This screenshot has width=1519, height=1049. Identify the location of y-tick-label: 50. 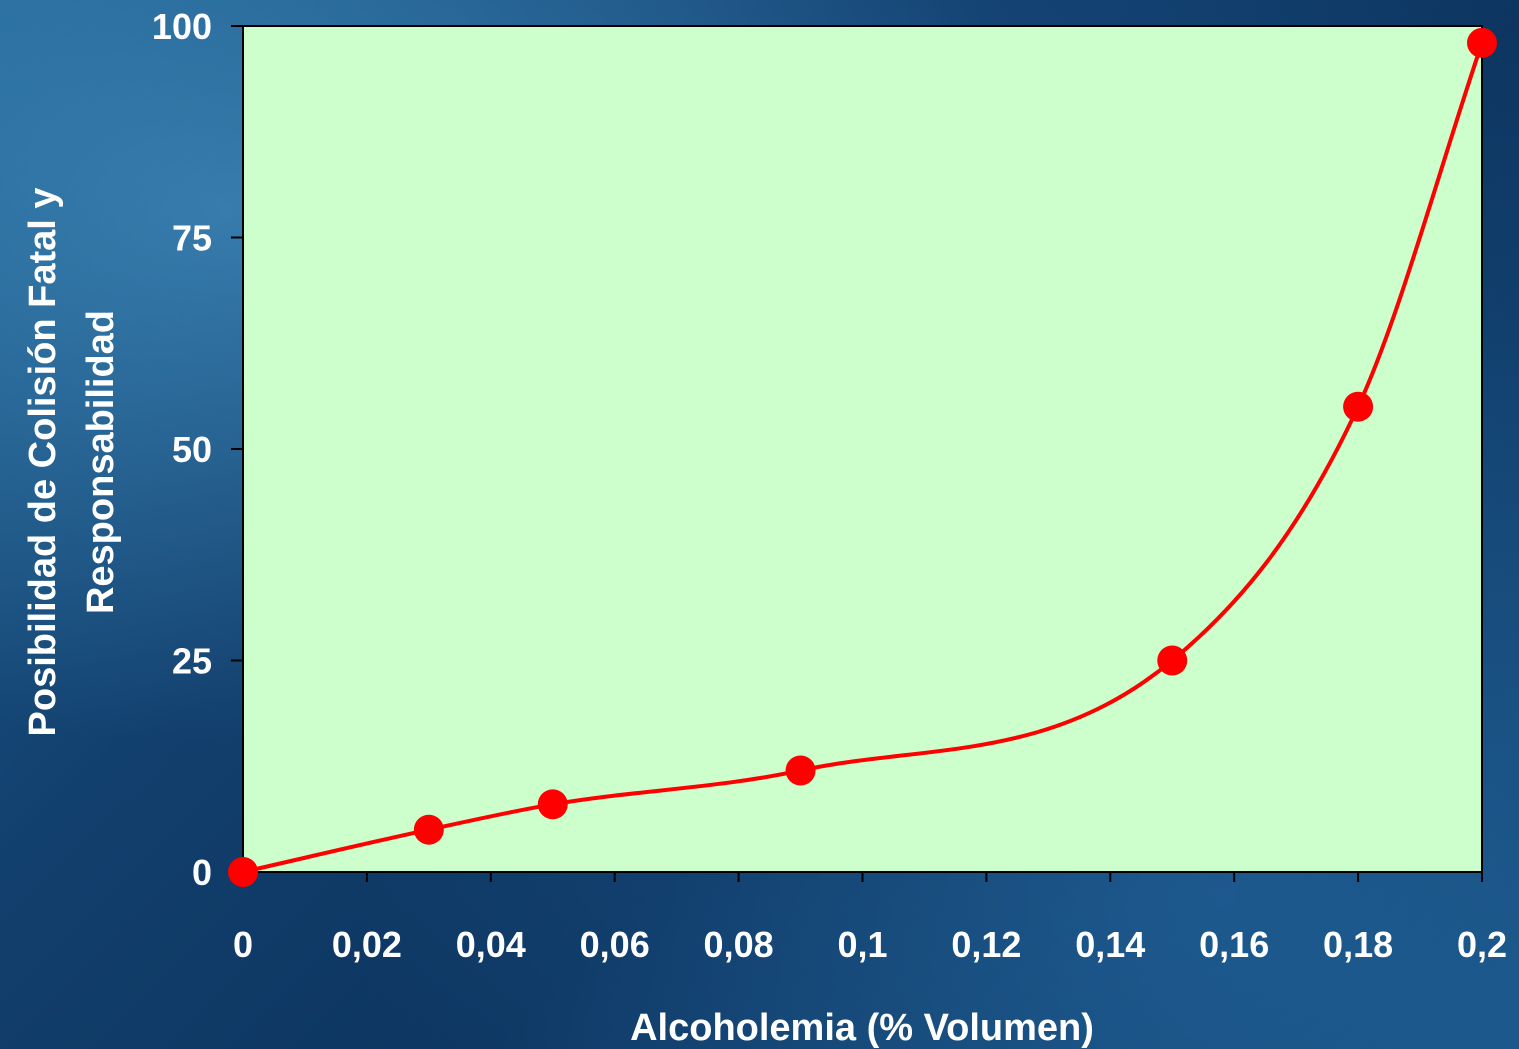
(192, 449).